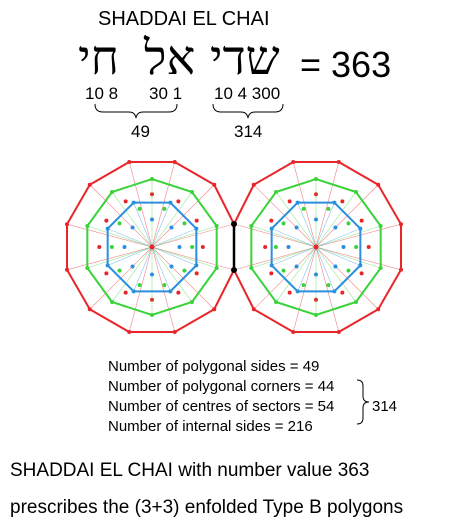 This screenshot has height=530, width=467. I want to click on stat-polygonal-sides: Number of polygonal sides = 49, so click(214, 366).